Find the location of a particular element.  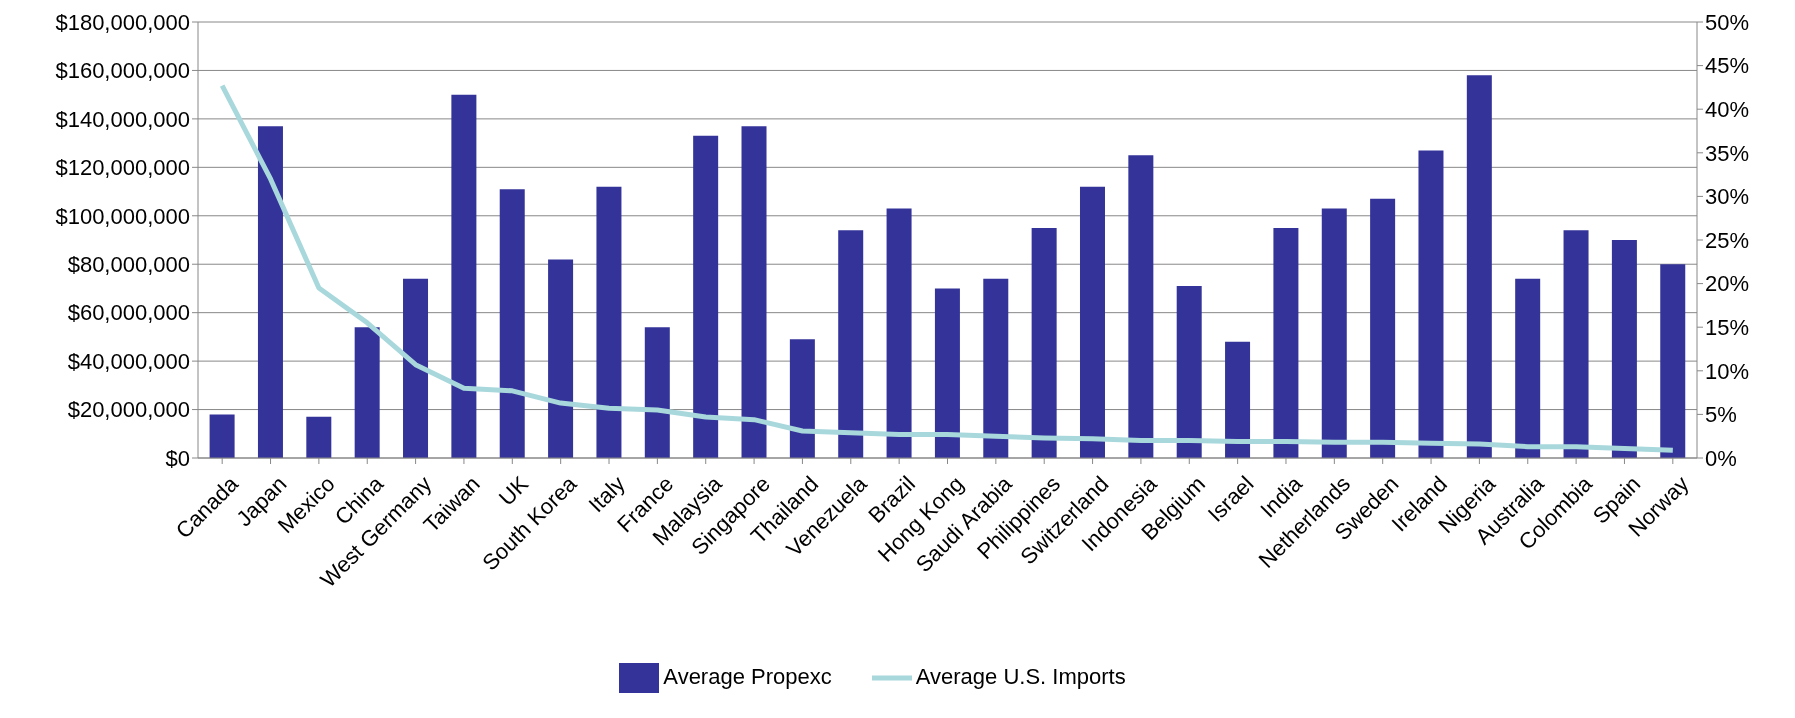

y-tick-label: $0 is located at coordinates (177, 458).